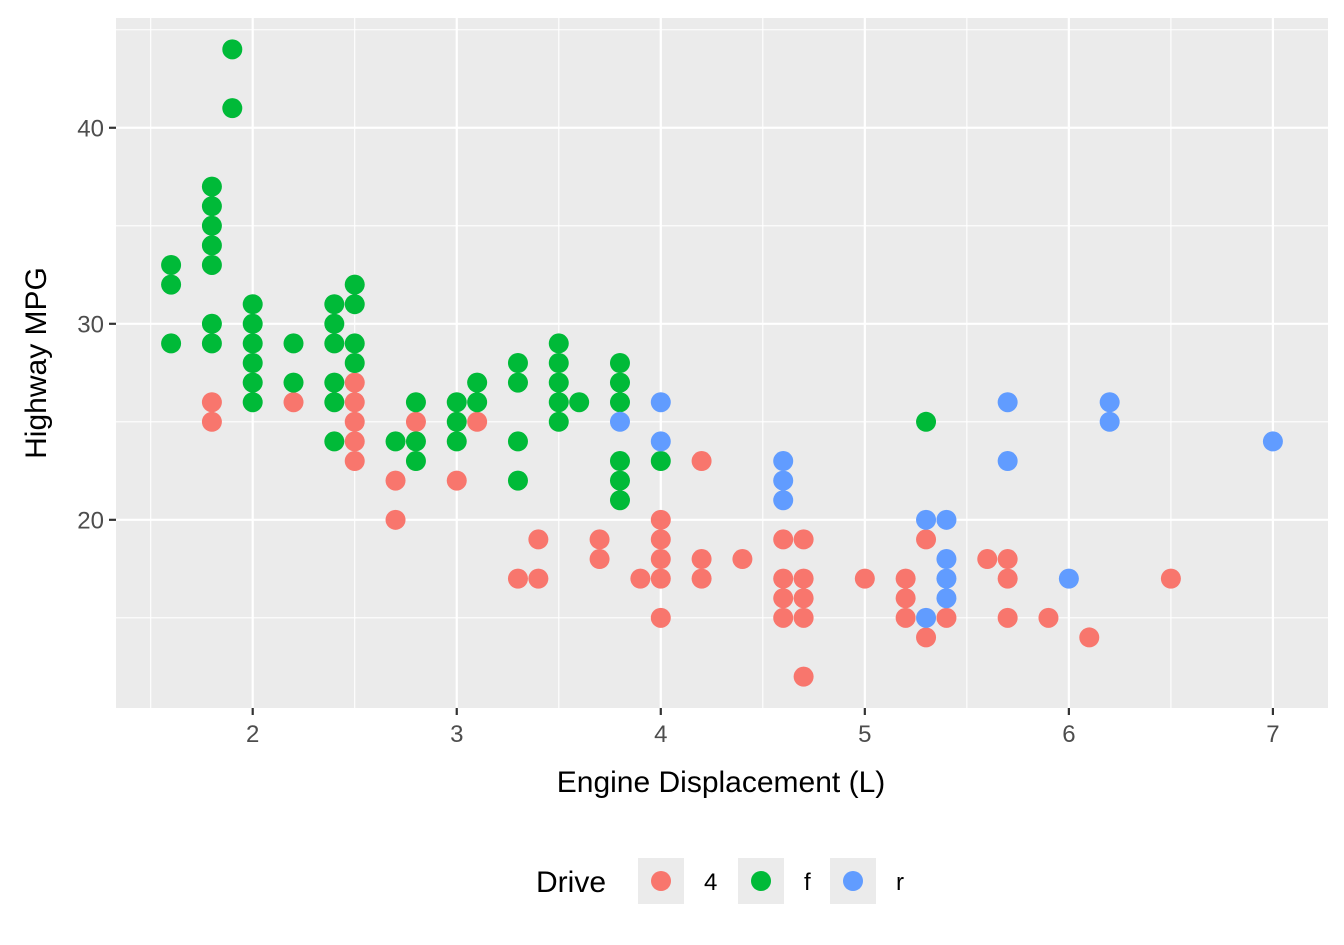  What do you see at coordinates (90, 128) in the screenshot?
I see `y-tick-label: 40` at bounding box center [90, 128].